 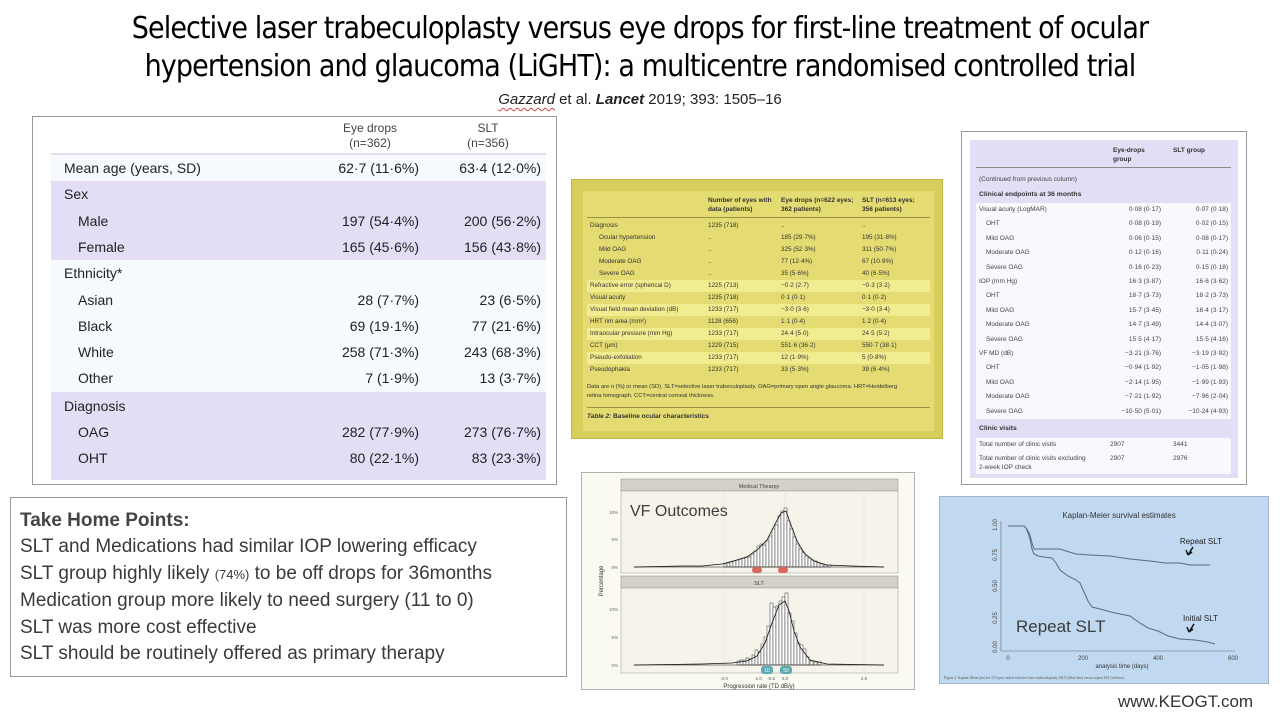 What do you see at coordinates (378, 168) in the screenshot?
I see `cell-eye-drops: 62·7 (11·6%)` at bounding box center [378, 168].